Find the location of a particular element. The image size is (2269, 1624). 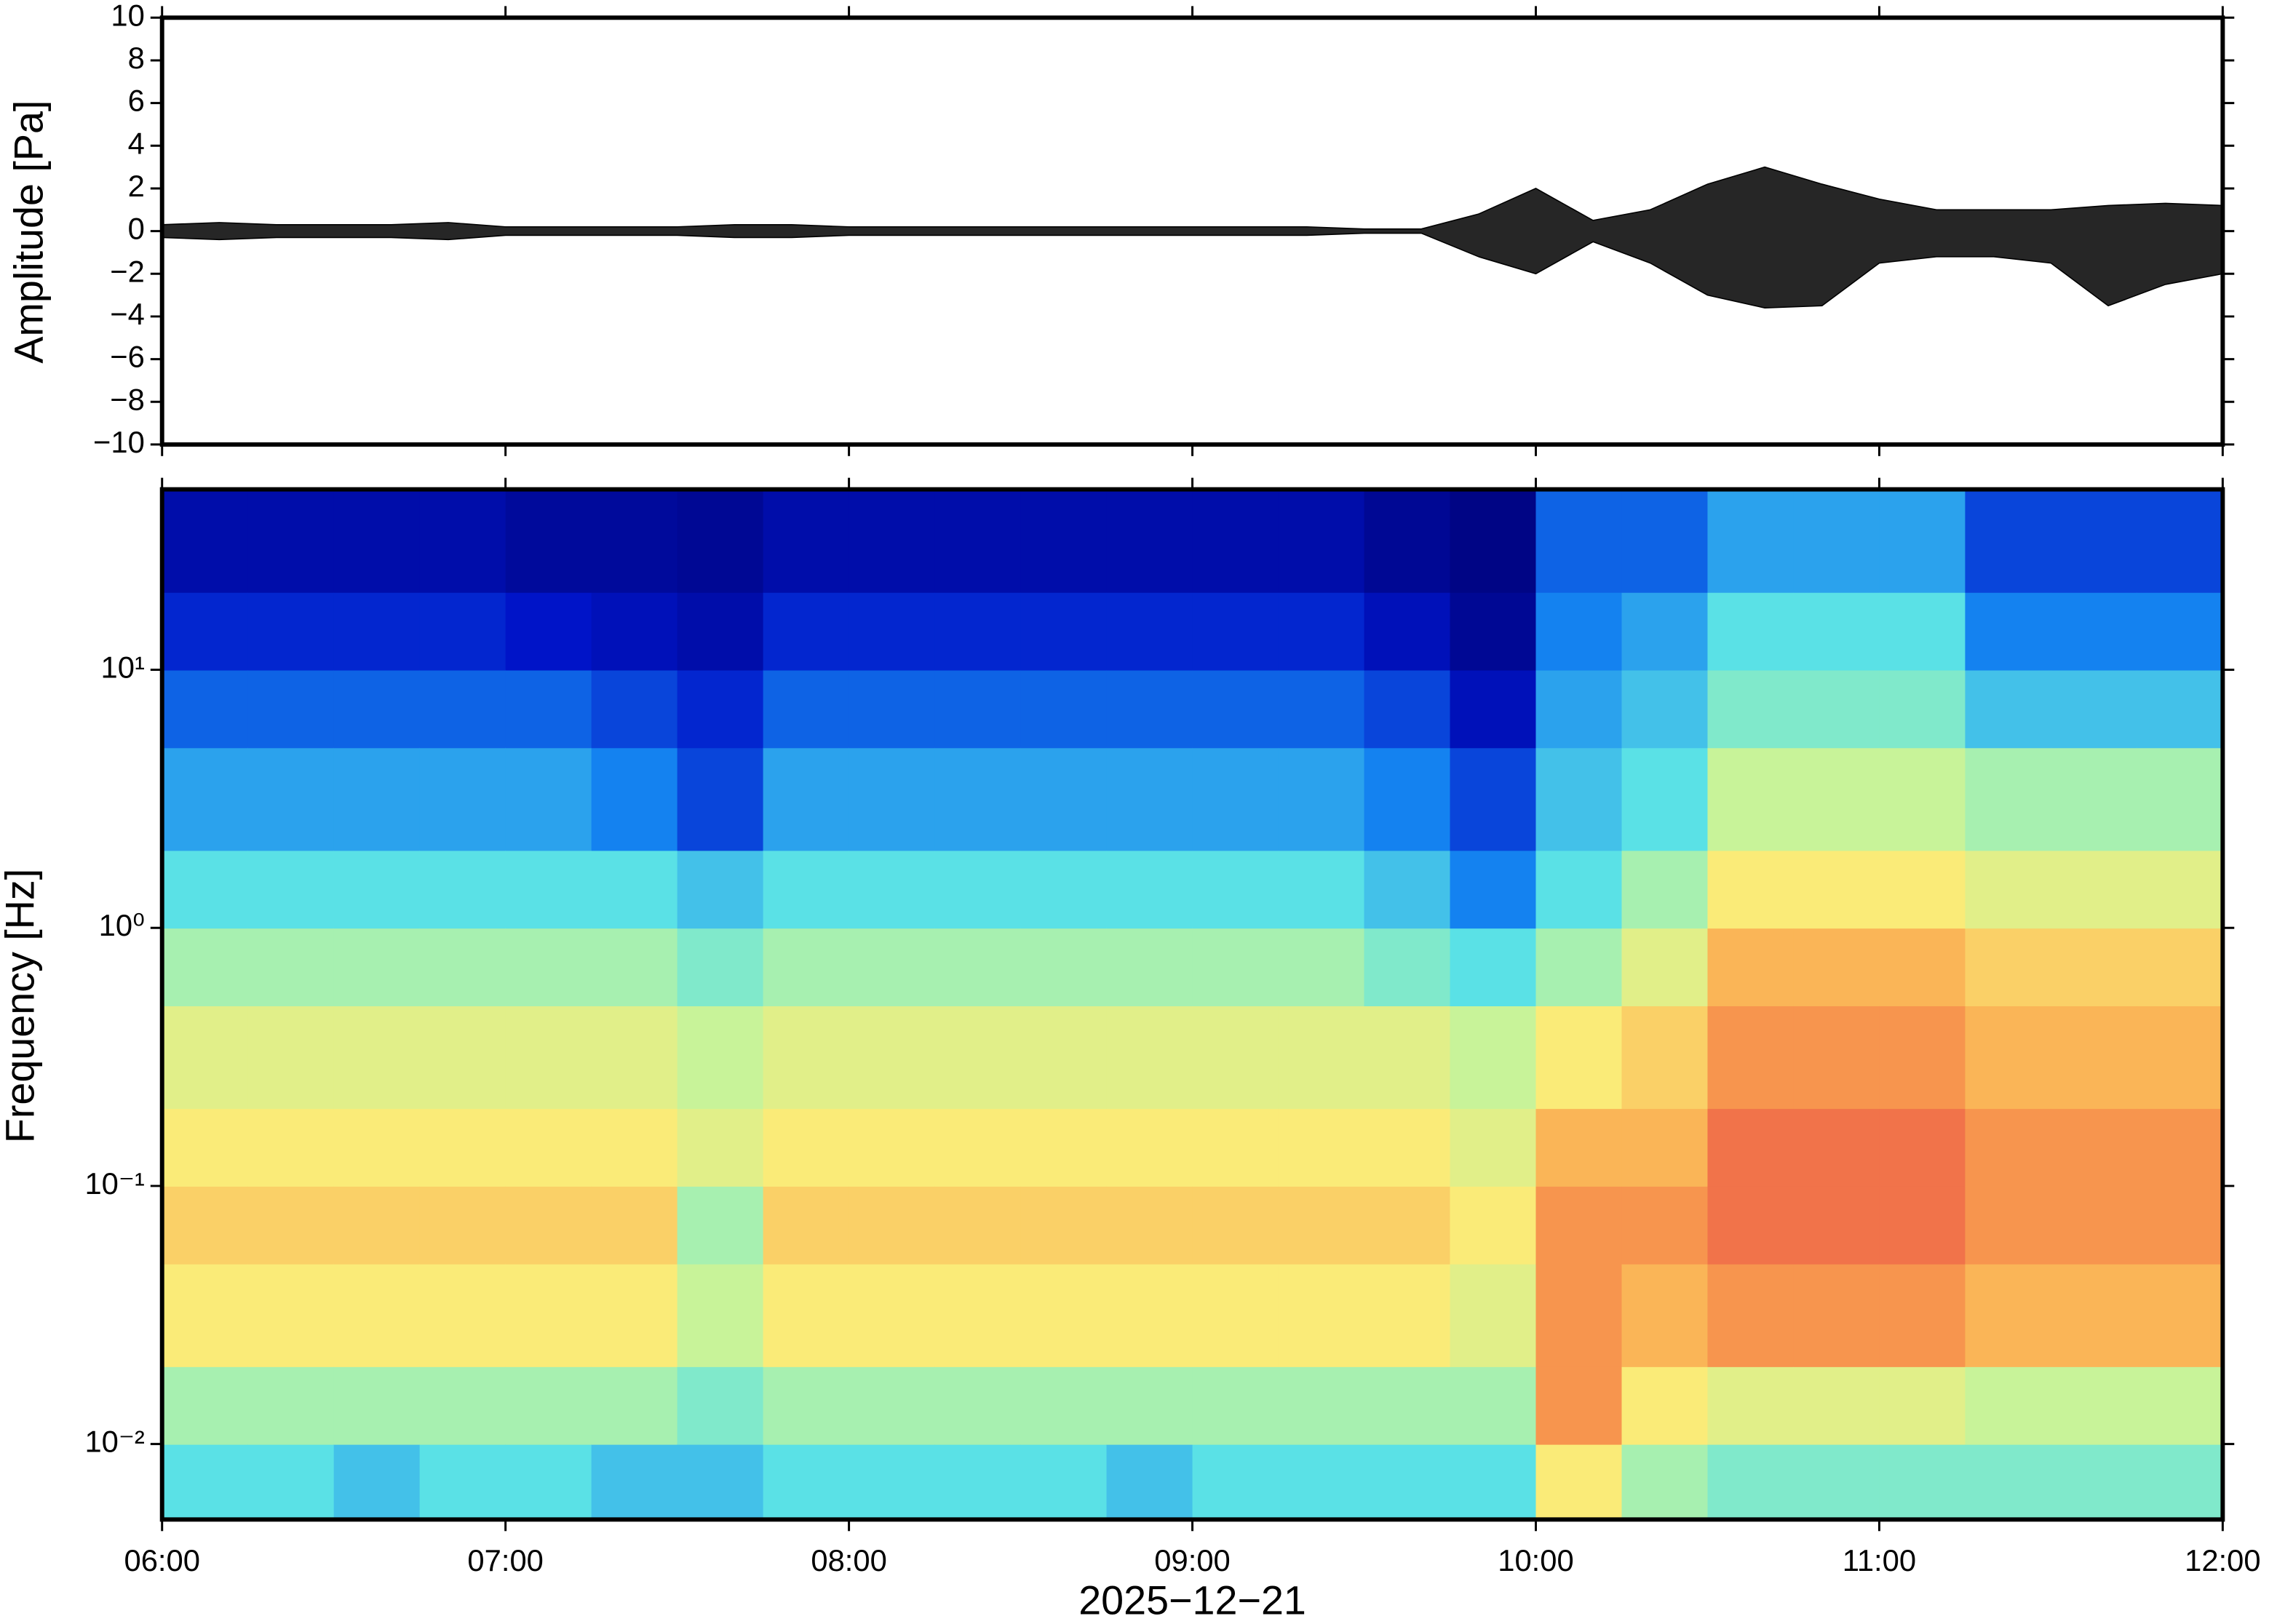

y-tick-label: 10⁻¹ is located at coordinates (114, 1183).